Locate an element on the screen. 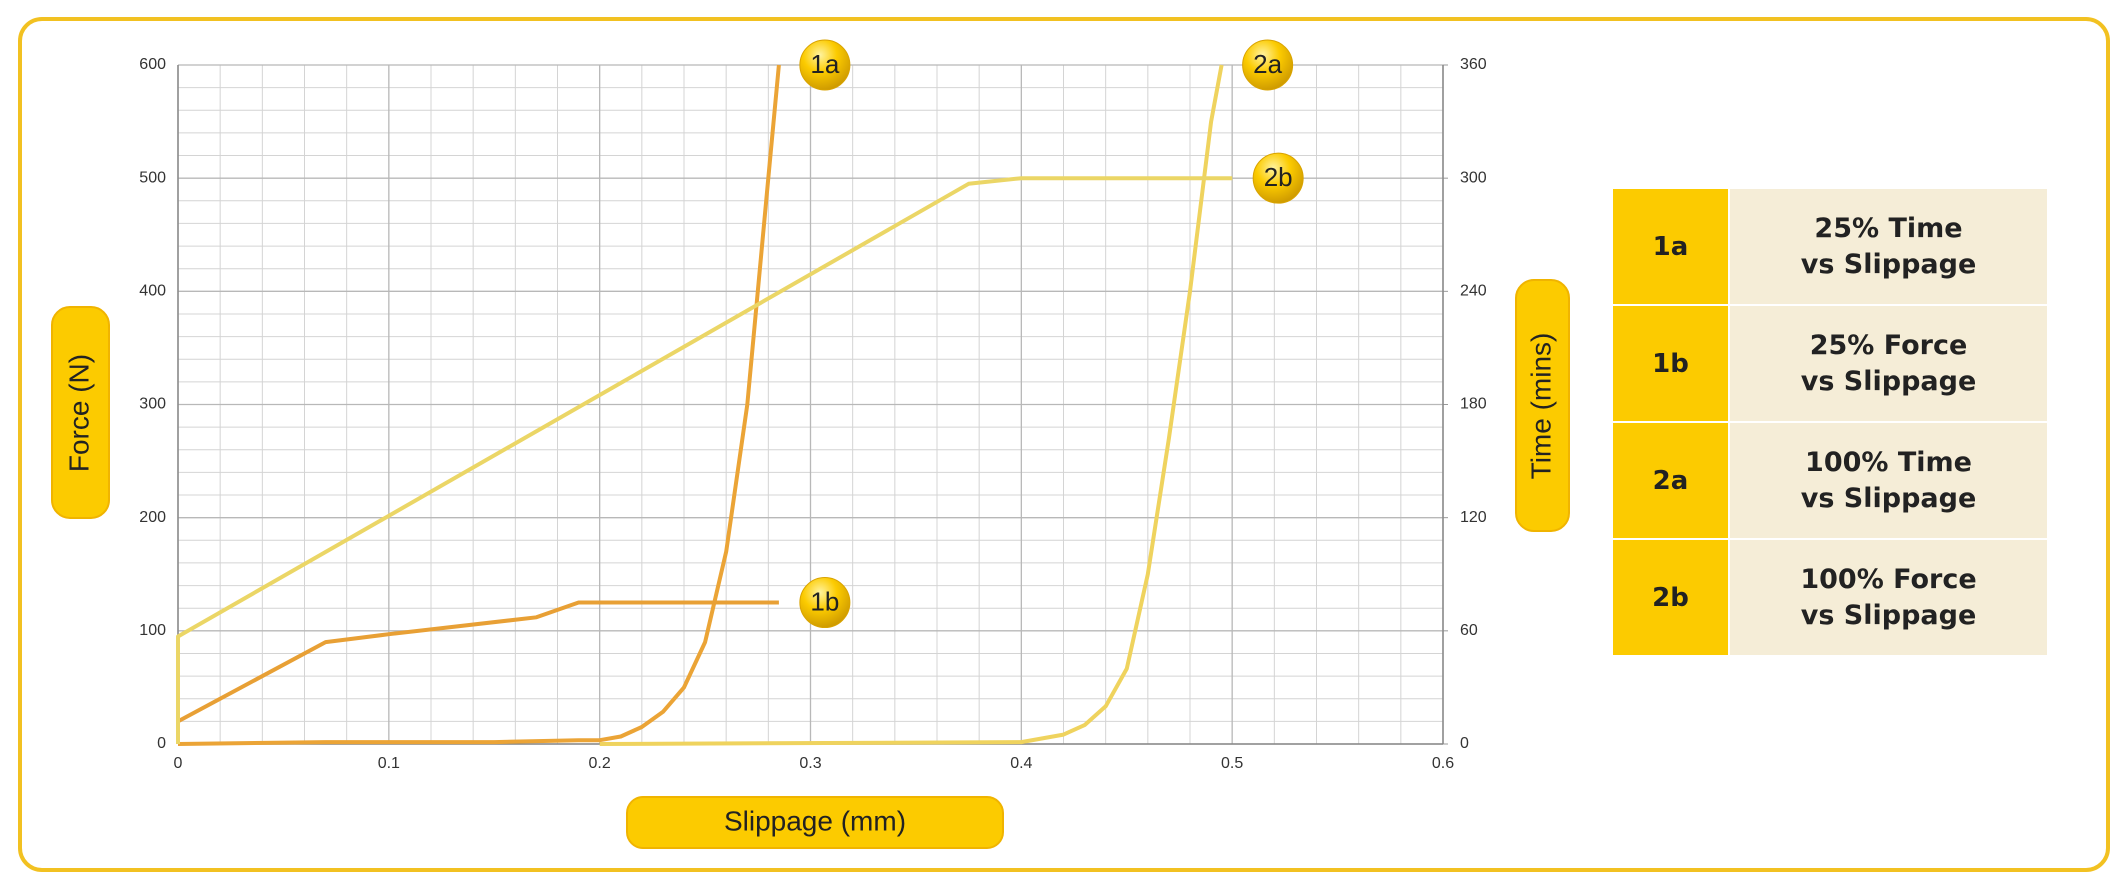  y-axis-title: Force (N) is located at coordinates (78, 413).